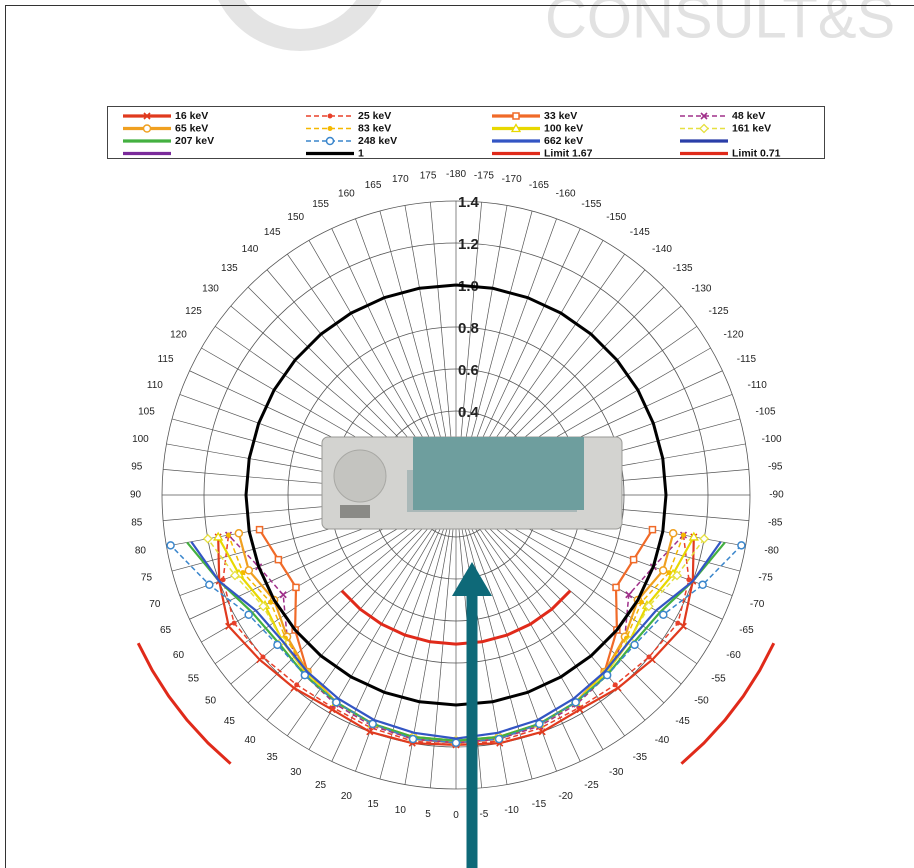 The height and width of the screenshot is (868, 914). What do you see at coordinates (757, 385) in the screenshot?
I see `theta-tick-label: -110` at bounding box center [757, 385].